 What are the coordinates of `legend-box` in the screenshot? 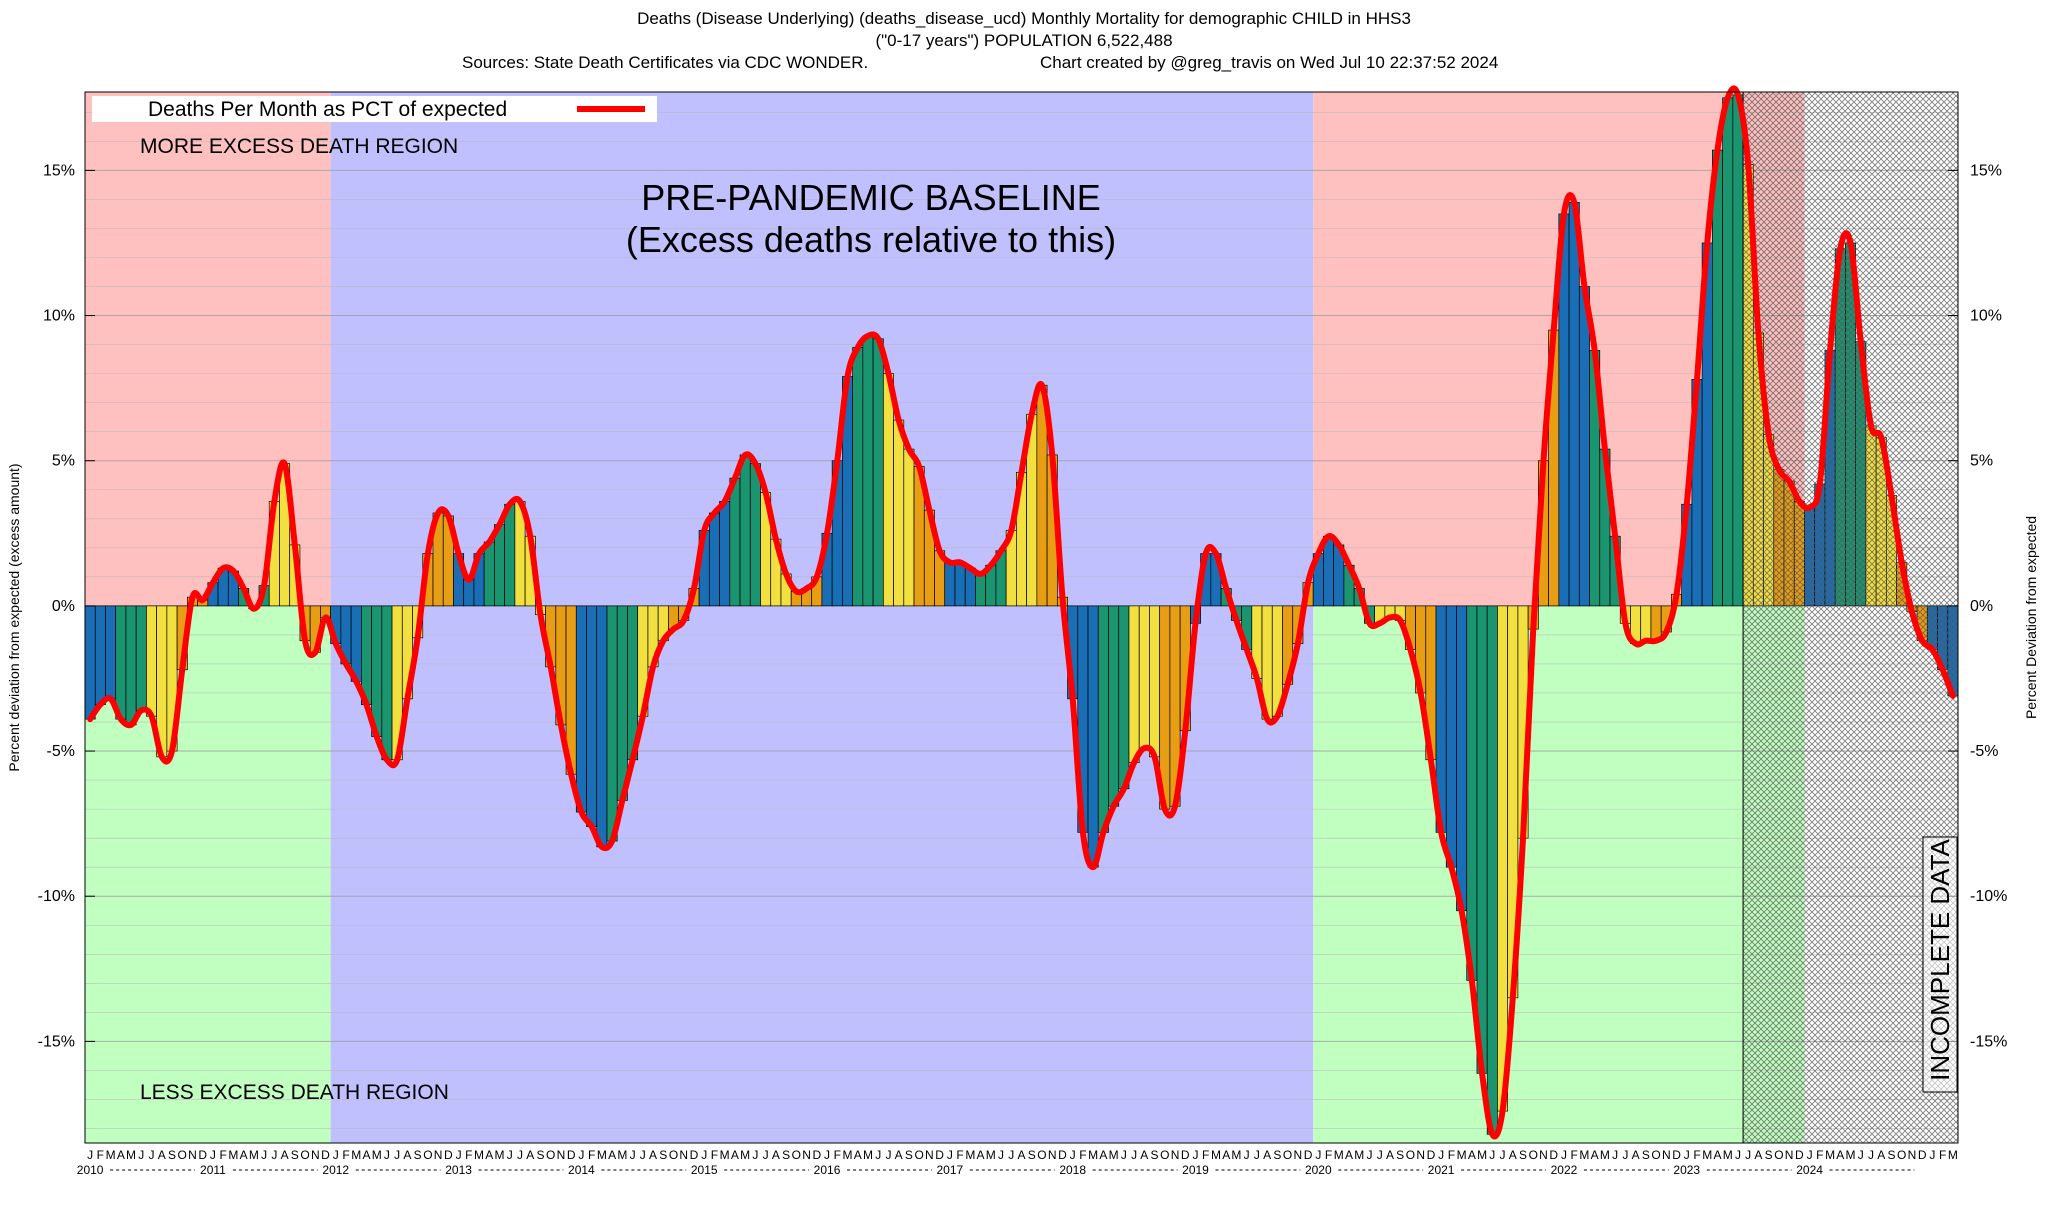 It's located at (374, 109).